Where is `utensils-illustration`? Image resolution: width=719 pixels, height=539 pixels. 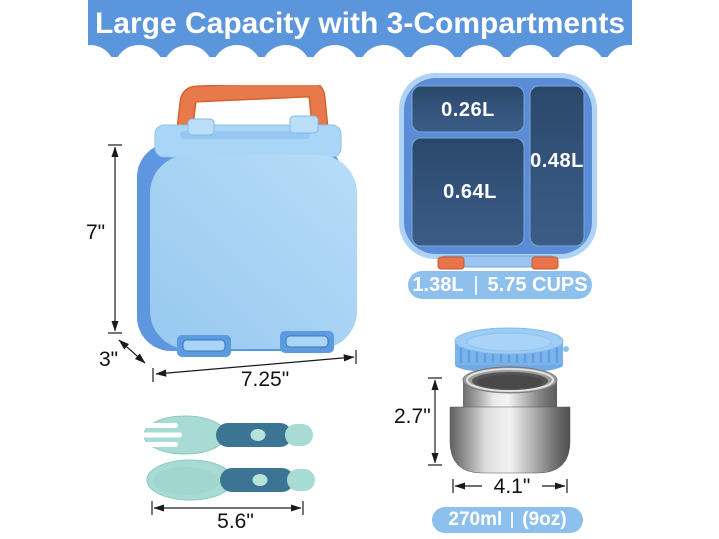
utensils-illustration is located at coordinates (227, 458).